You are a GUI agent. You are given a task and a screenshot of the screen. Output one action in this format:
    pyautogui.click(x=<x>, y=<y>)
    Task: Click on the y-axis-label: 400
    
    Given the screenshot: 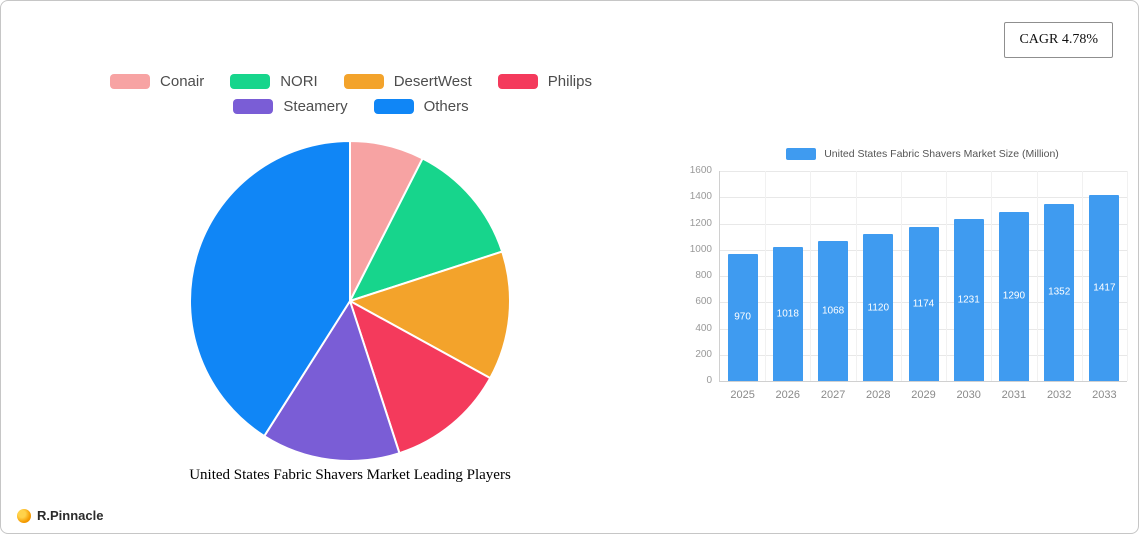 What is the action you would take?
    pyautogui.click(x=703, y=328)
    